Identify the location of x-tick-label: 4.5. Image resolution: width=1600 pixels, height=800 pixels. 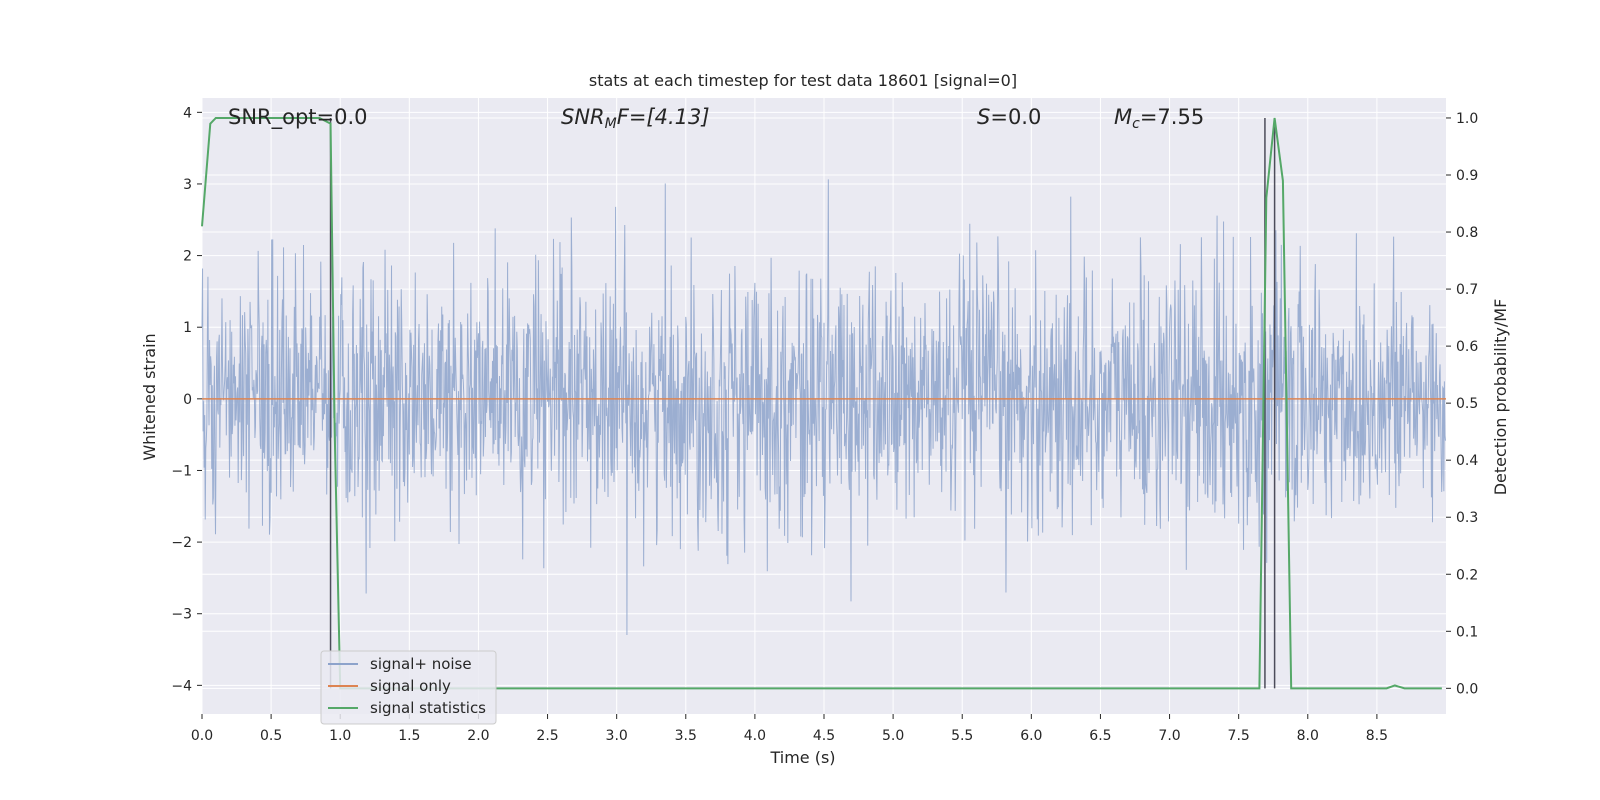
(824, 736).